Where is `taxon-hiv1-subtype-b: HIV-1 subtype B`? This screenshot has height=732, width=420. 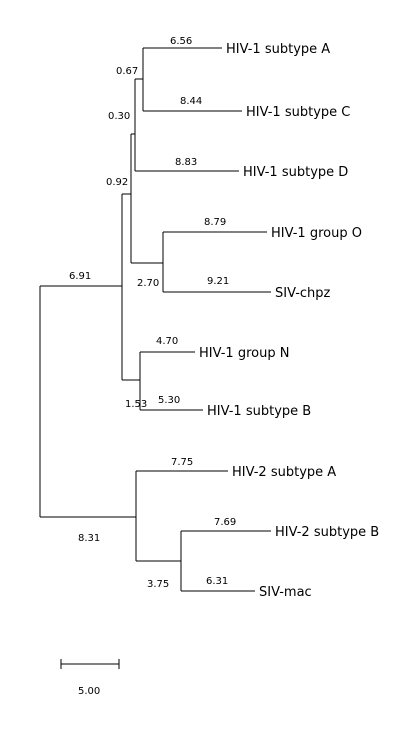
taxon-hiv1-subtype-b: HIV-1 subtype B is located at coordinates (259, 411).